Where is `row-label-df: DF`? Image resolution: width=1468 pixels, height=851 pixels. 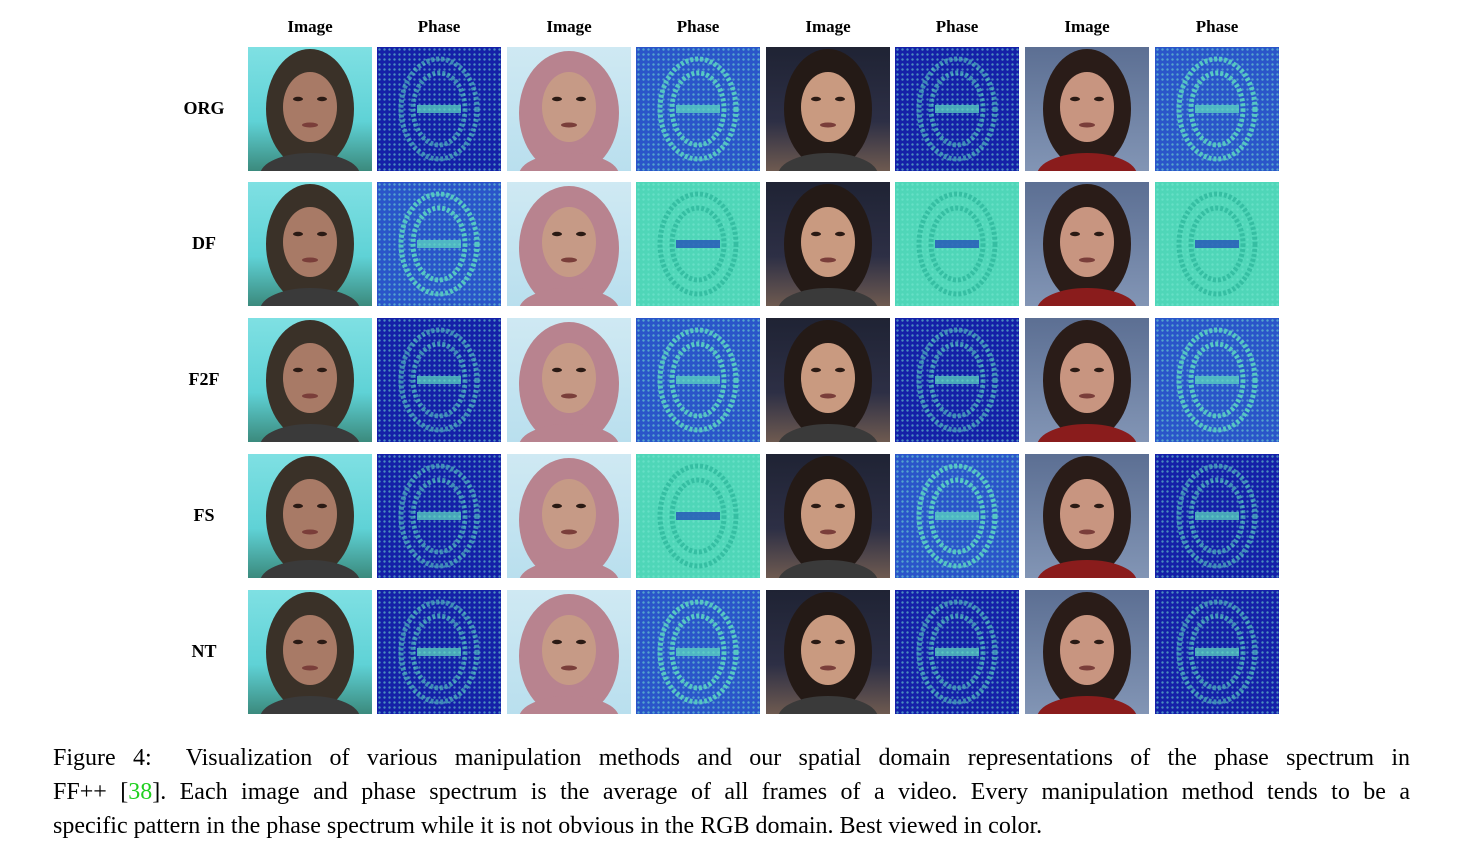 row-label-df: DF is located at coordinates (204, 243).